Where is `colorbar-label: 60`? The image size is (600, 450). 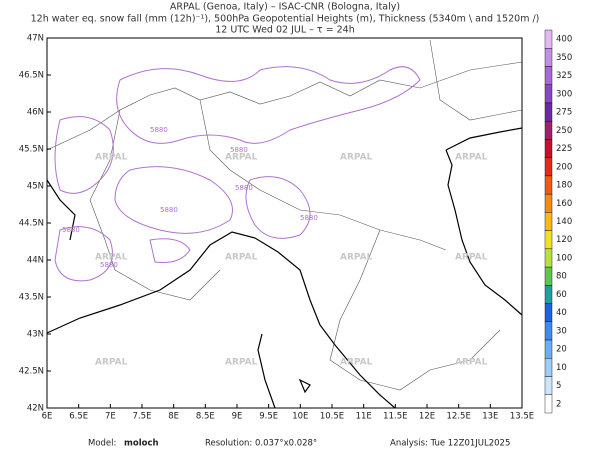 colorbar-label: 60 is located at coordinates (561, 295).